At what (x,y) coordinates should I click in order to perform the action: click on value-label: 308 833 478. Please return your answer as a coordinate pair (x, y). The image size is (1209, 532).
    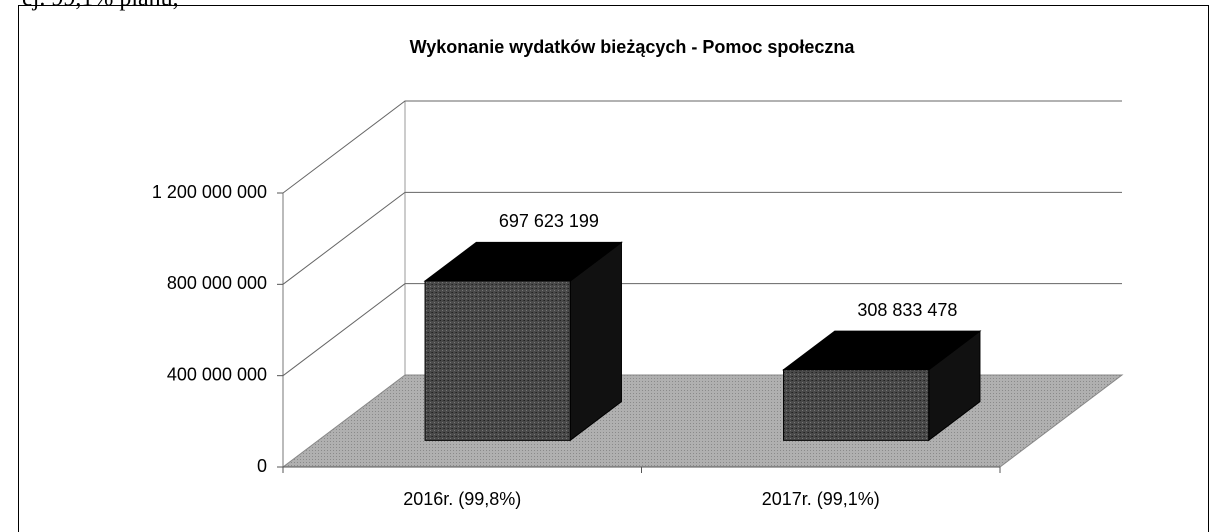
    Looking at the image, I should click on (907, 310).